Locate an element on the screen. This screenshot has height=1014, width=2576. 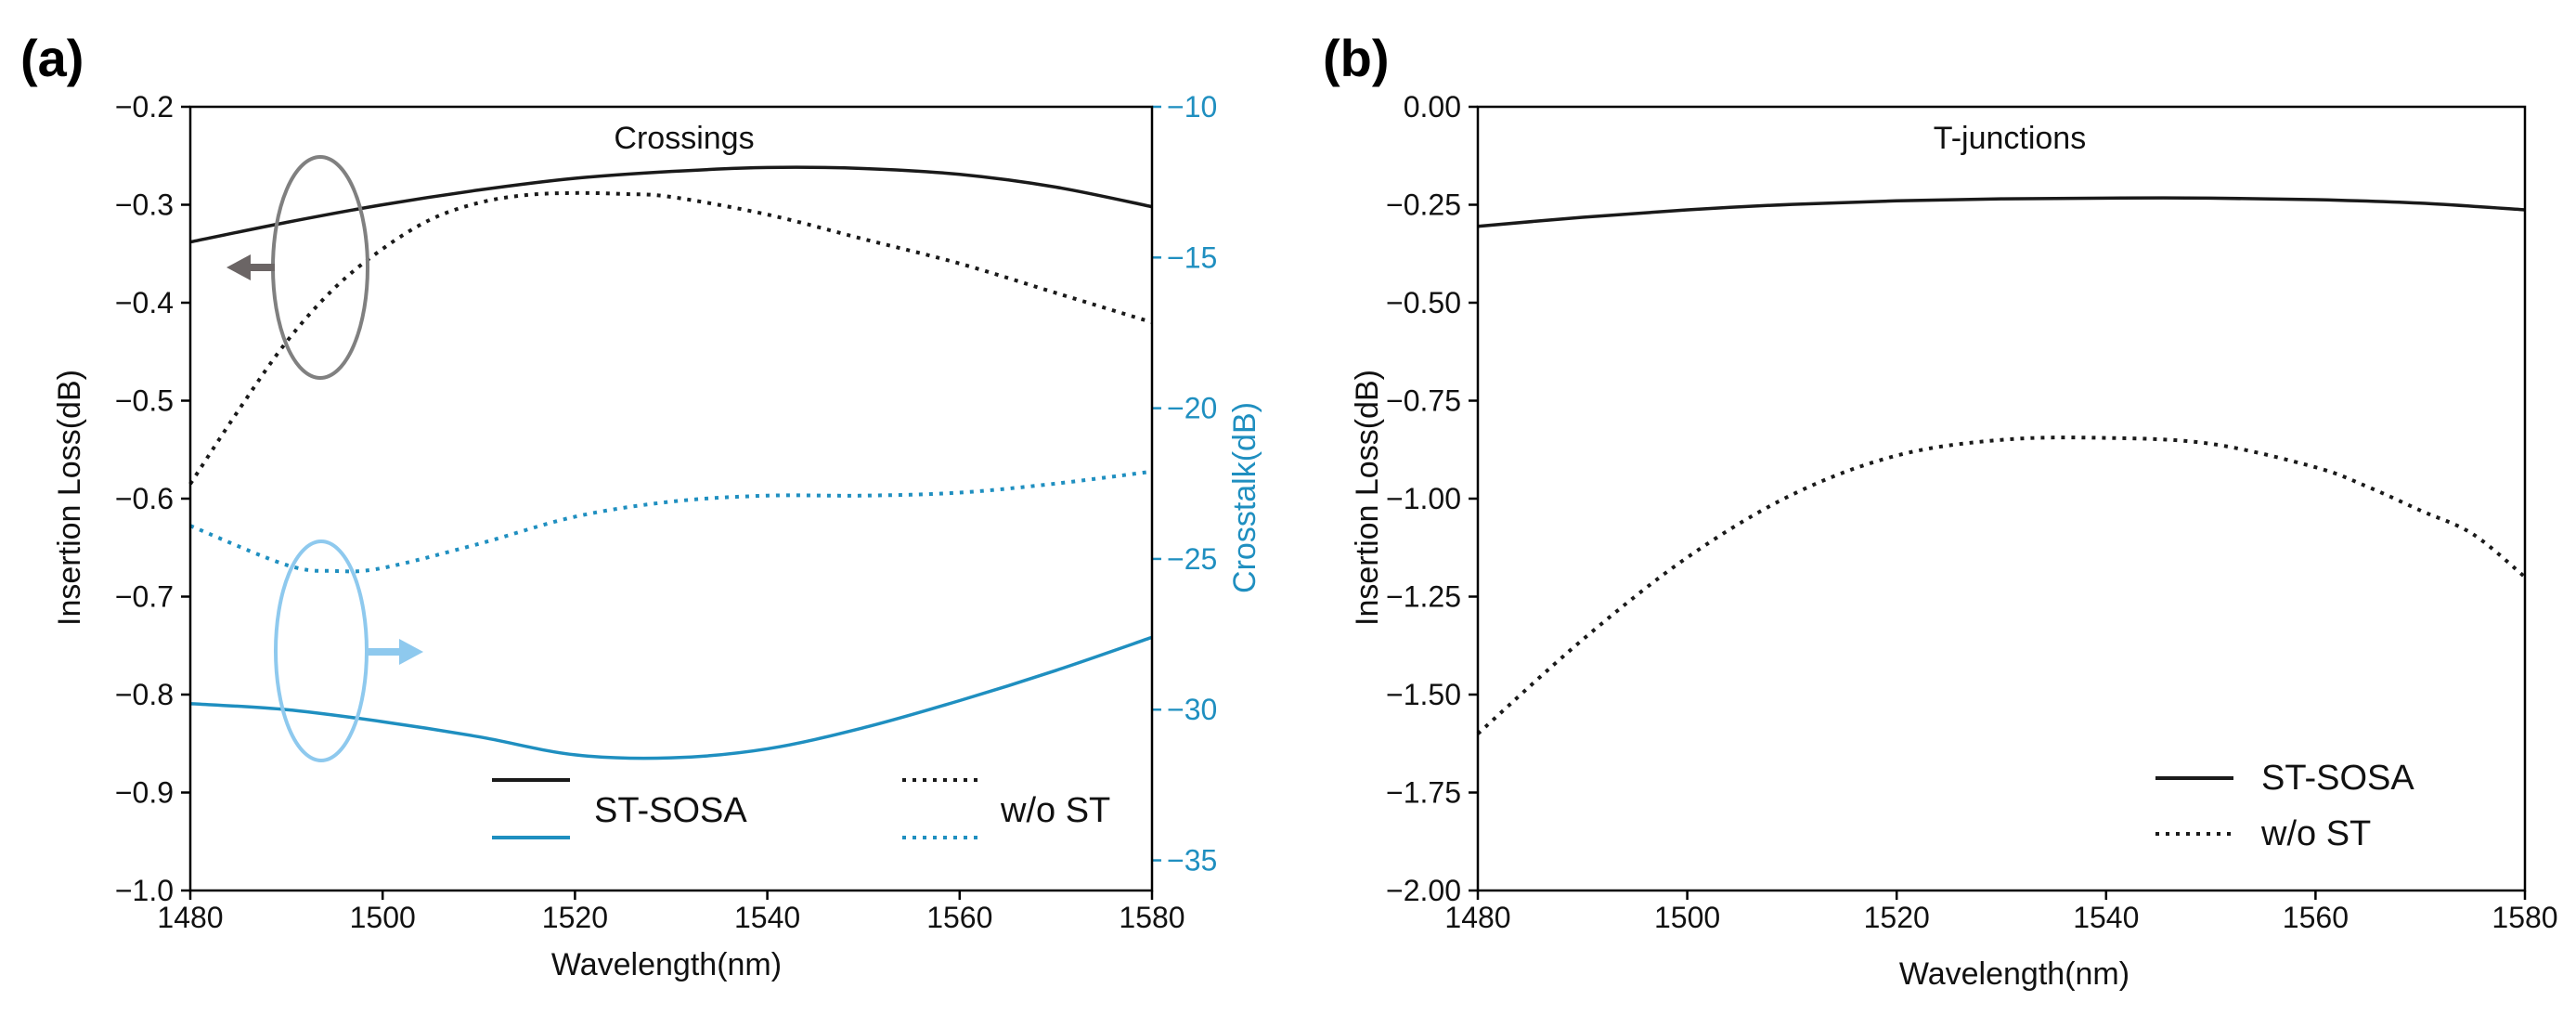
series-line-st-sosa-crosstalk is located at coordinates (671, 697).